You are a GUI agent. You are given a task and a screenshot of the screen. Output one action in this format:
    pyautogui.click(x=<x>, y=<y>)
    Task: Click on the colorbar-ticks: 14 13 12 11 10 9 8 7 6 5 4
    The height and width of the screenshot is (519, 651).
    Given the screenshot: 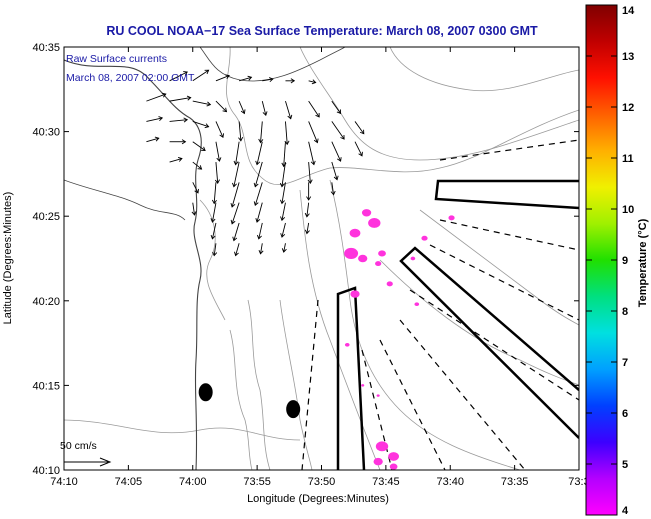 What is the action you would take?
    pyautogui.click(x=610, y=260)
    